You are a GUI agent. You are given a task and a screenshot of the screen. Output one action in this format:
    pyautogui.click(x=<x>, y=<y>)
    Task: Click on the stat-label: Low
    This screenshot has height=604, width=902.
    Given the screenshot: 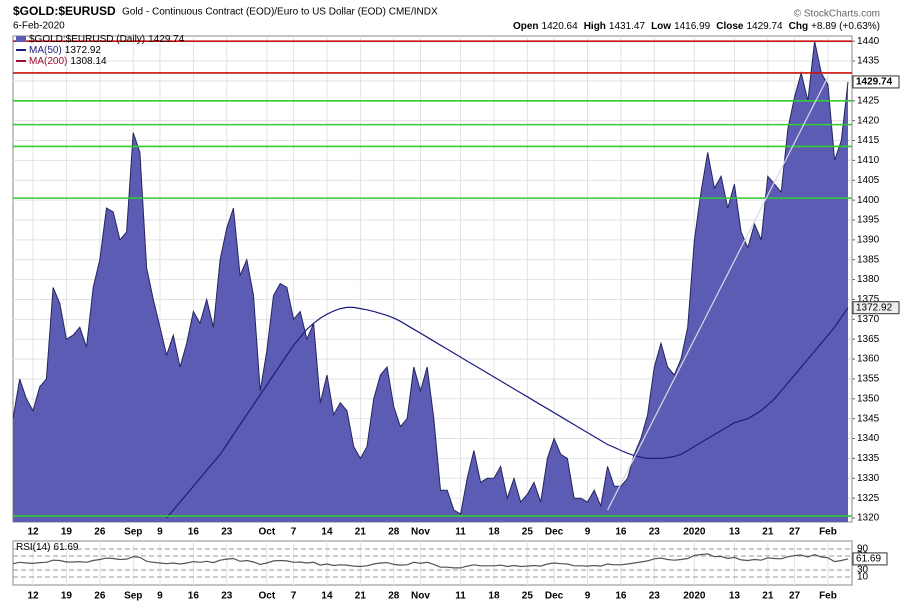 What is the action you would take?
    pyautogui.click(x=661, y=26)
    